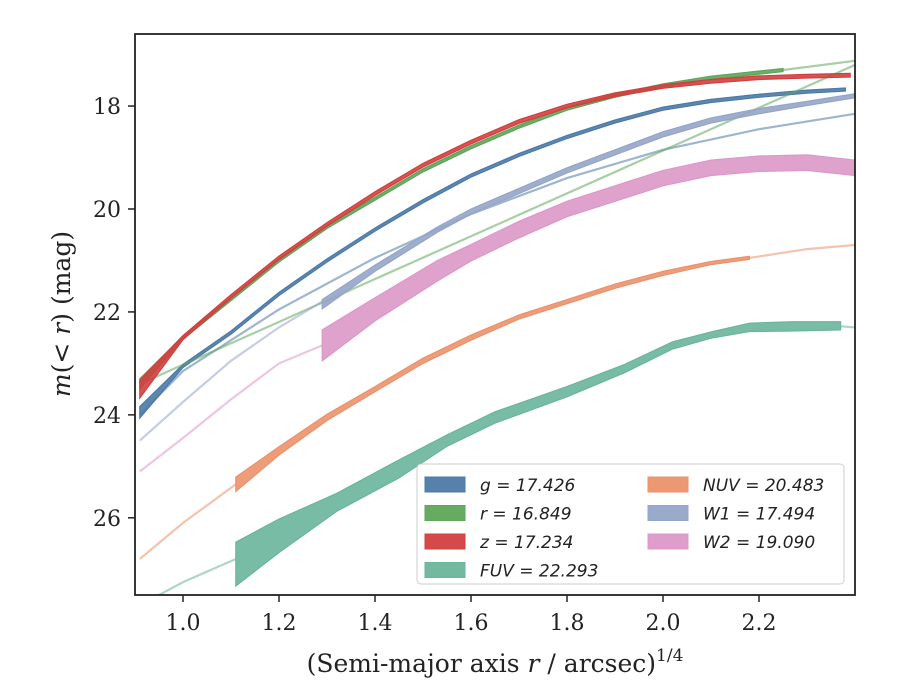  I want to click on legend-swatch-W1, so click(668, 513).